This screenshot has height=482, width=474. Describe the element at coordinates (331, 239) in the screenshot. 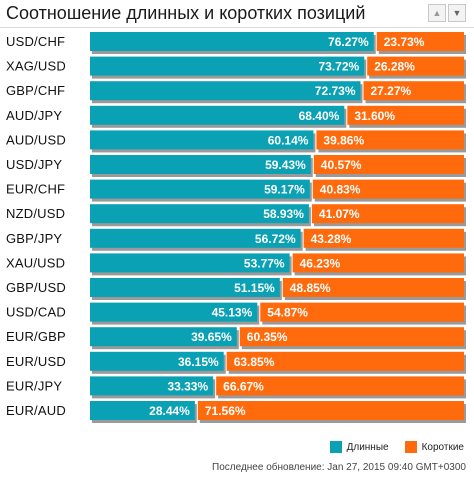

I see `value-label-short: 43.28%` at that location.